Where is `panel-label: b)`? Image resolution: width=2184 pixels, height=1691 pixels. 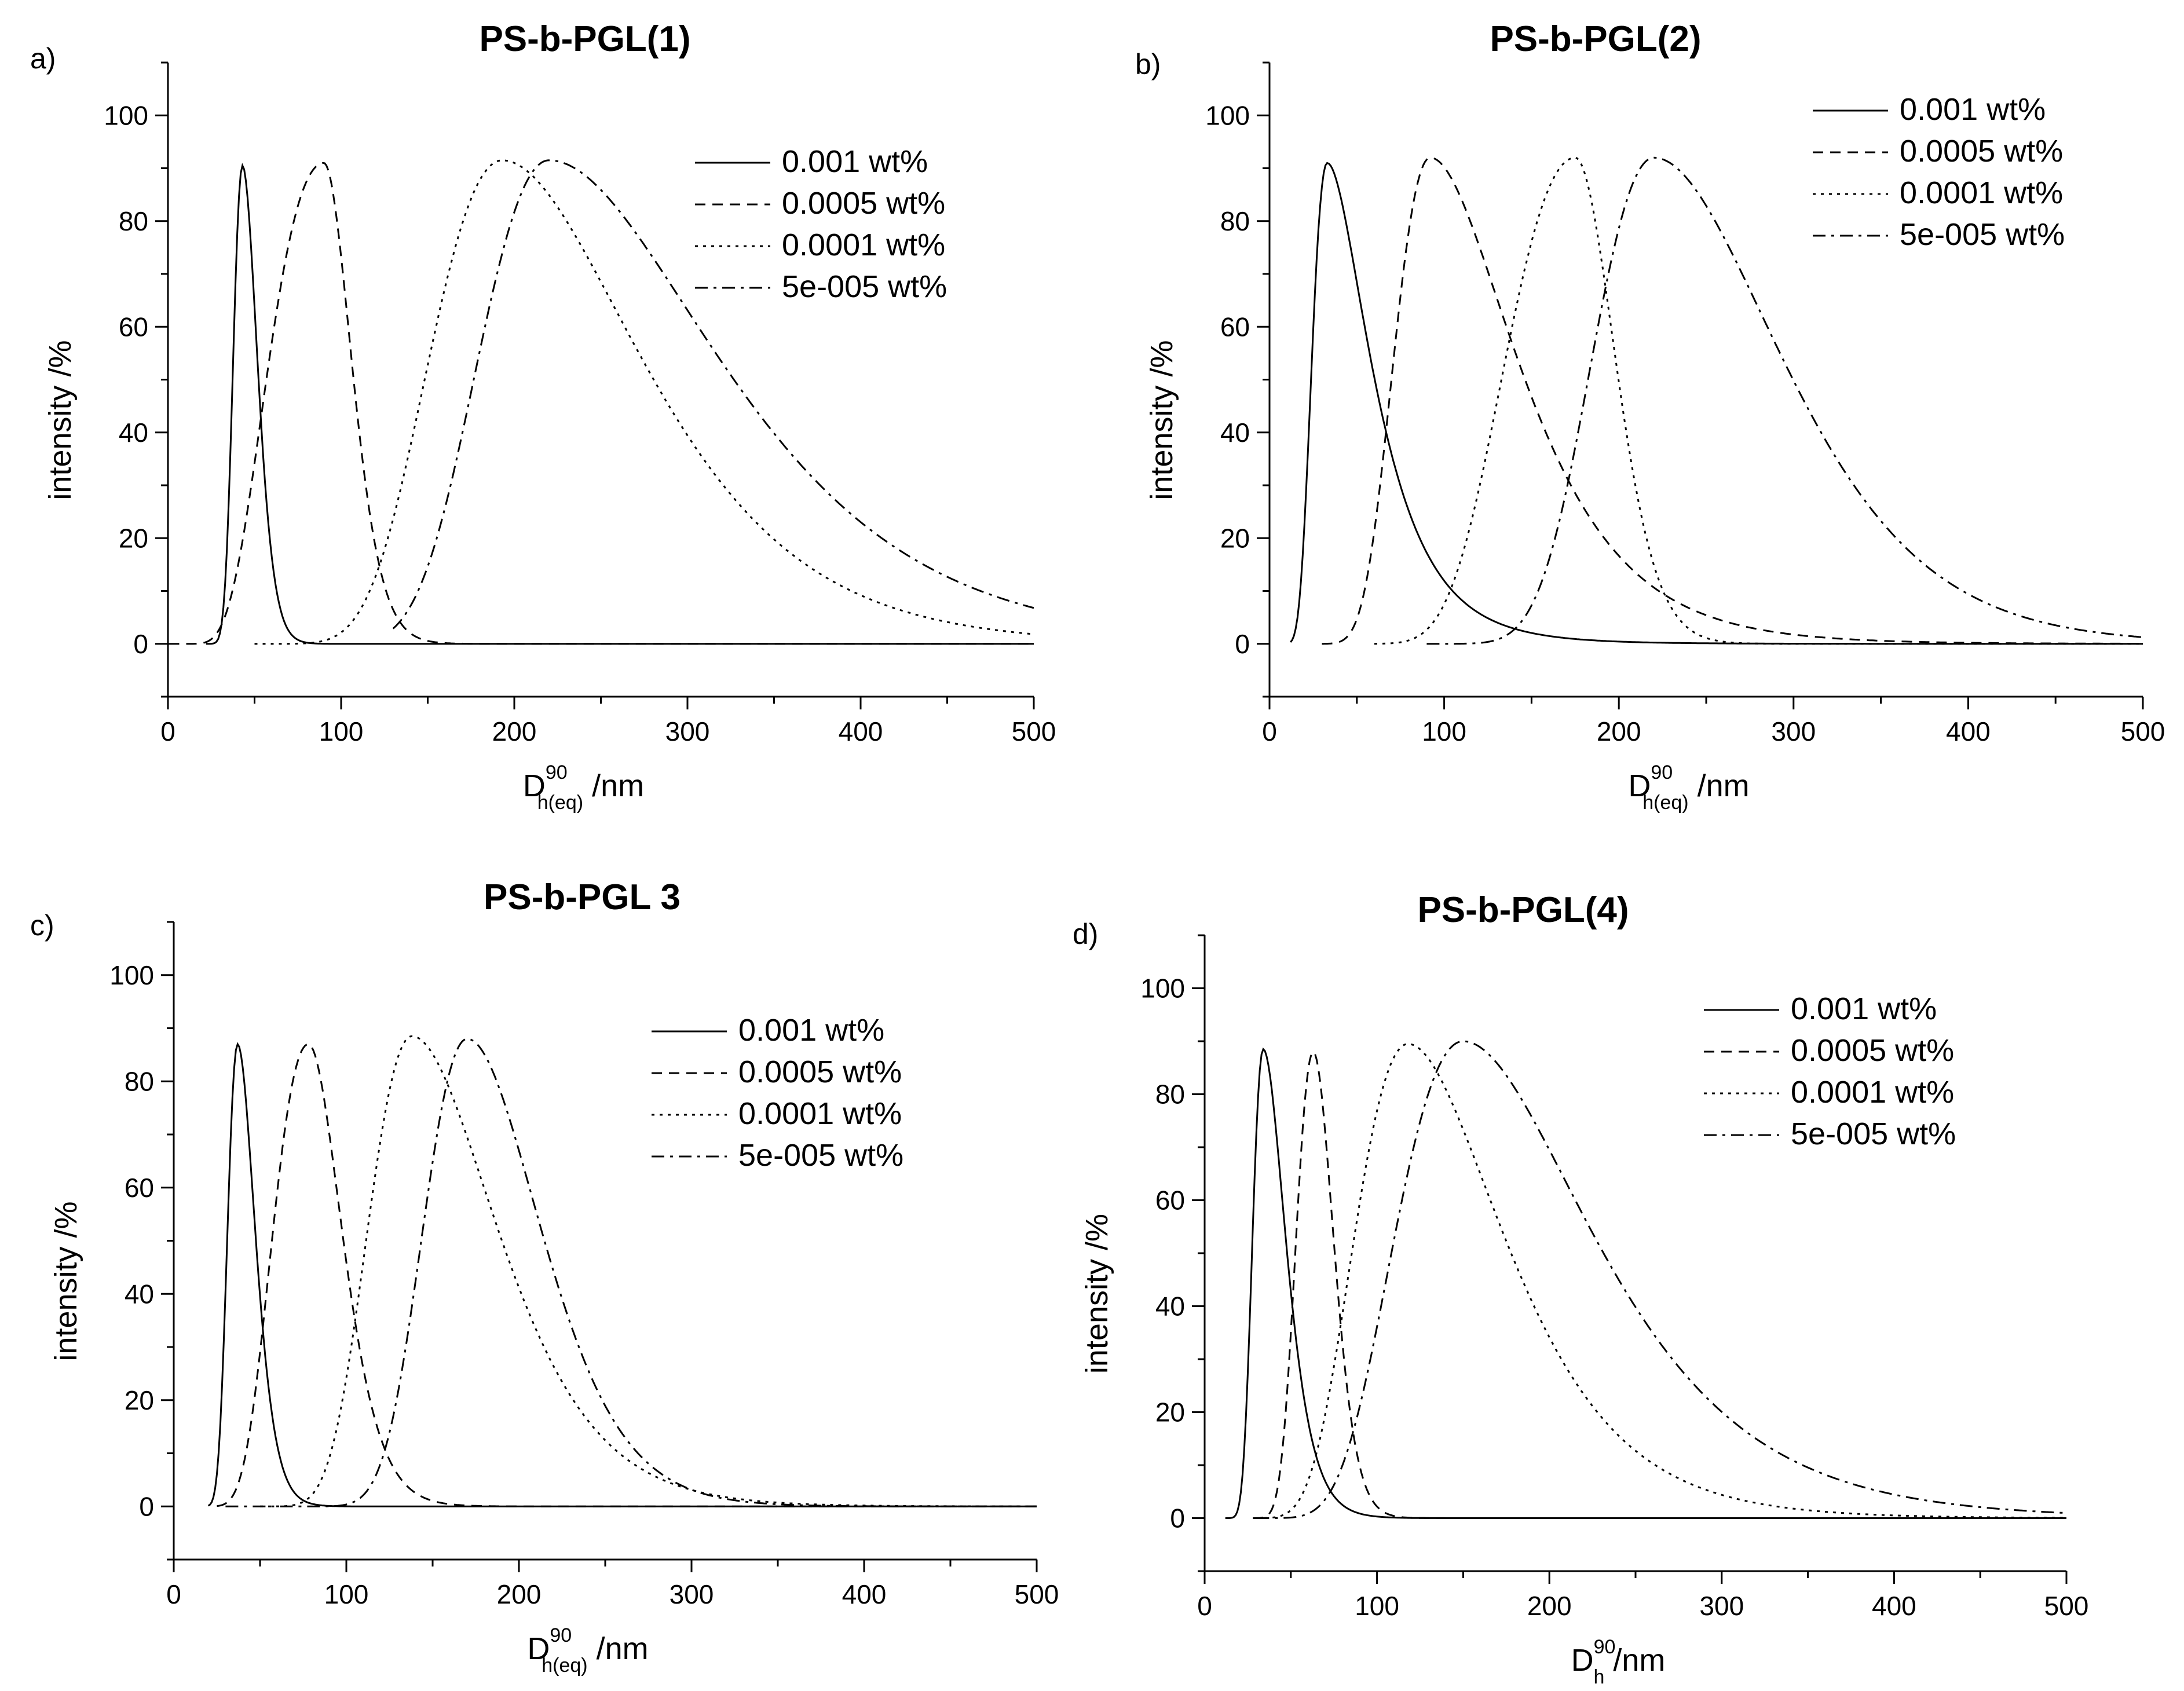
panel-label: b) is located at coordinates (1148, 64).